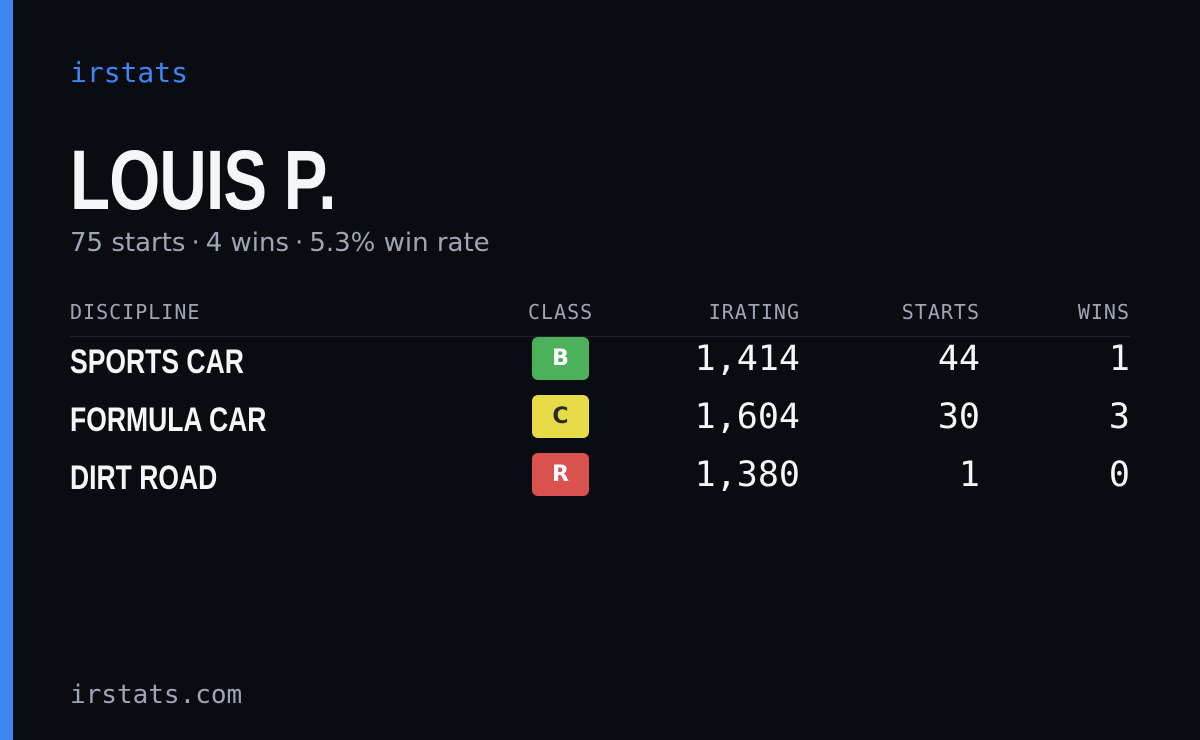 This screenshot has height=740, width=1200. Describe the element at coordinates (135, 312) in the screenshot. I see `header-discipline: DISCIPLINE` at that location.